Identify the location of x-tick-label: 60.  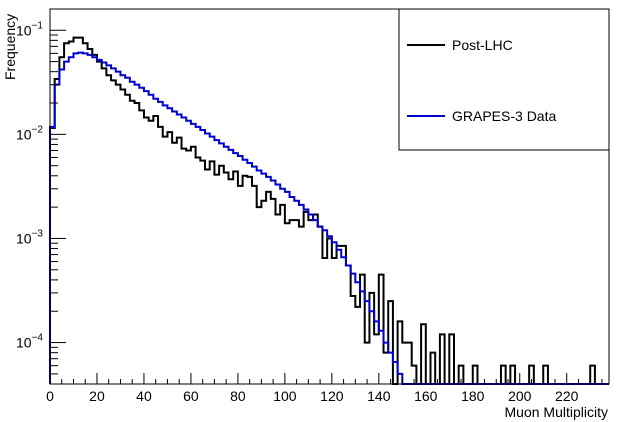
(191, 396).